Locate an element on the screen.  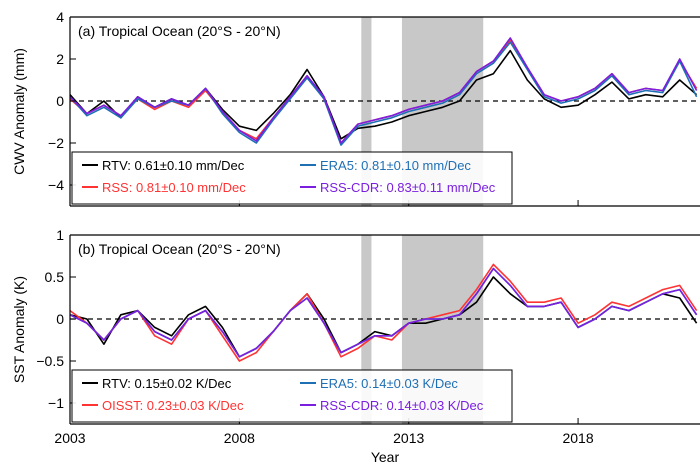
legend-entry: ERA5: 0.81±0.10 mm/Dec is located at coordinates (395, 165).